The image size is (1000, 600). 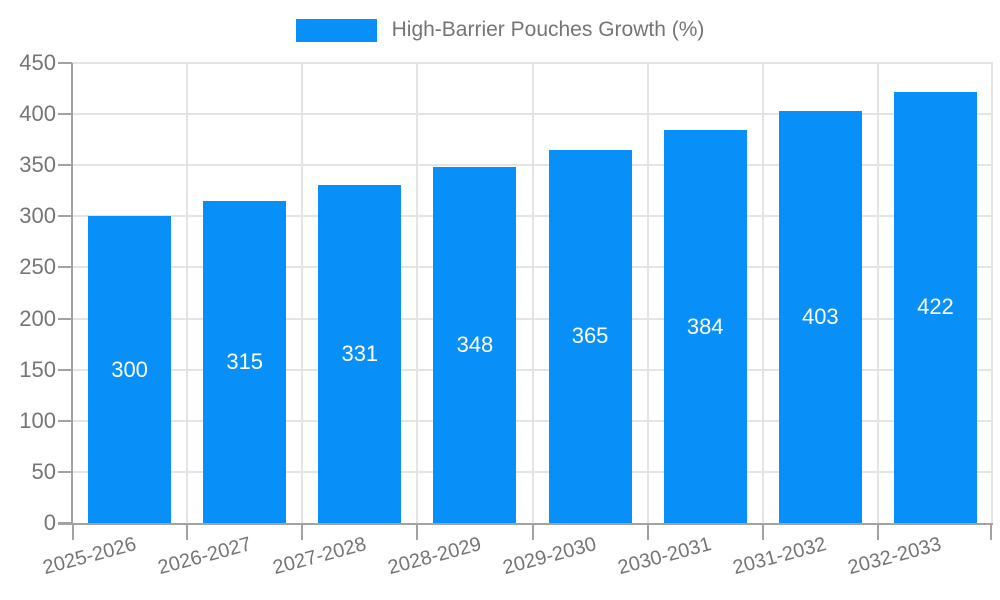 What do you see at coordinates (549, 556) in the screenshot?
I see `x-tick-label-2029-2030: 2029-2030` at bounding box center [549, 556].